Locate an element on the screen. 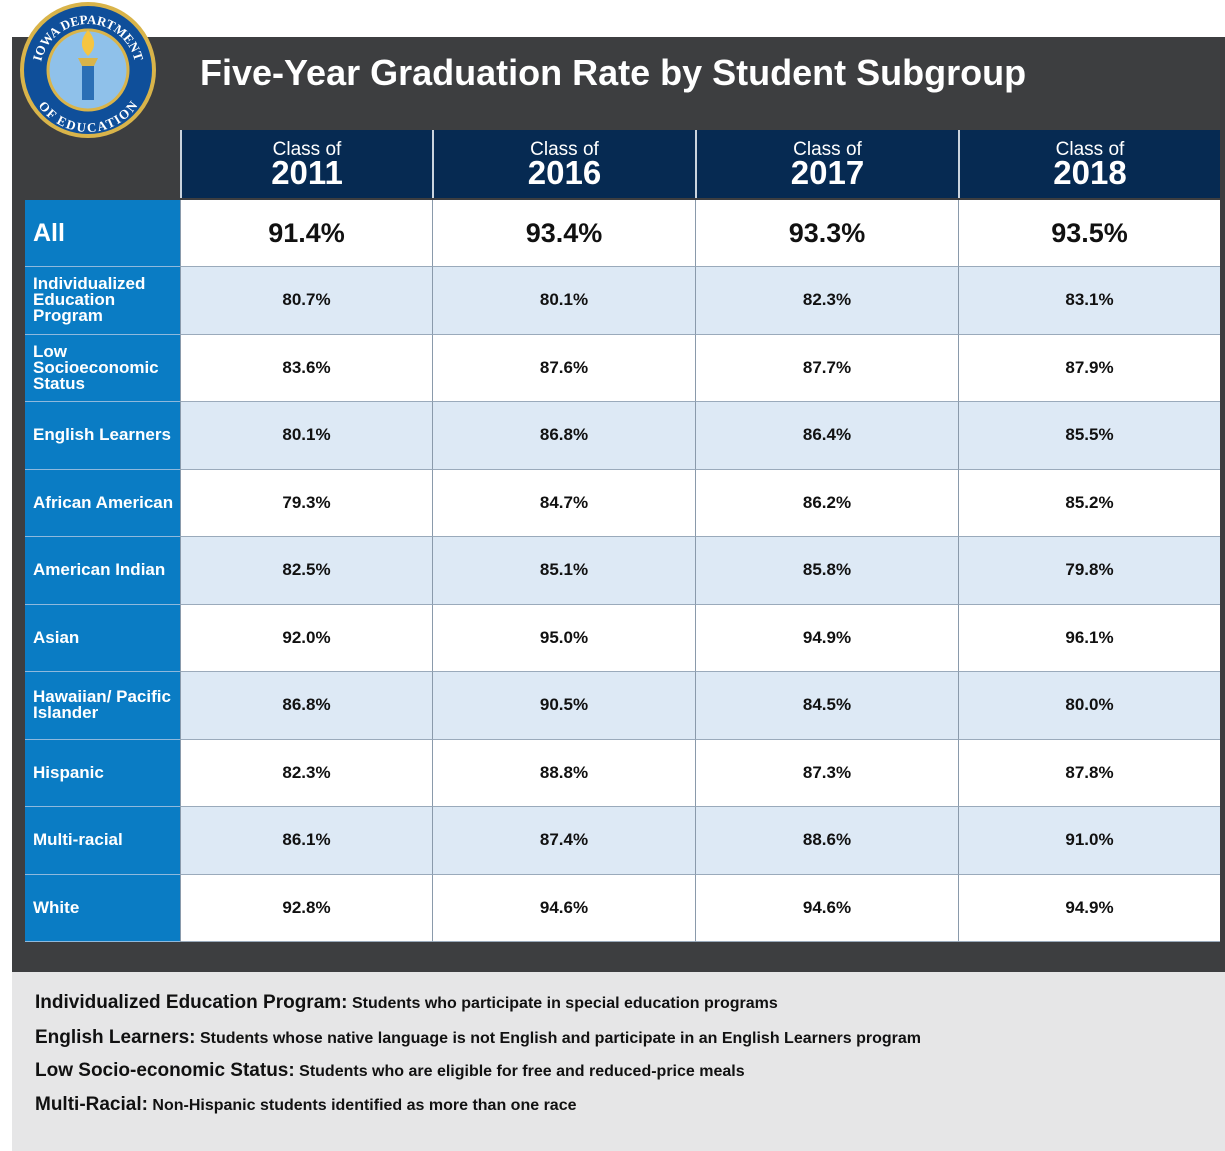 This screenshot has width=1225, height=1151. column-year: 2017 is located at coordinates (827, 172).